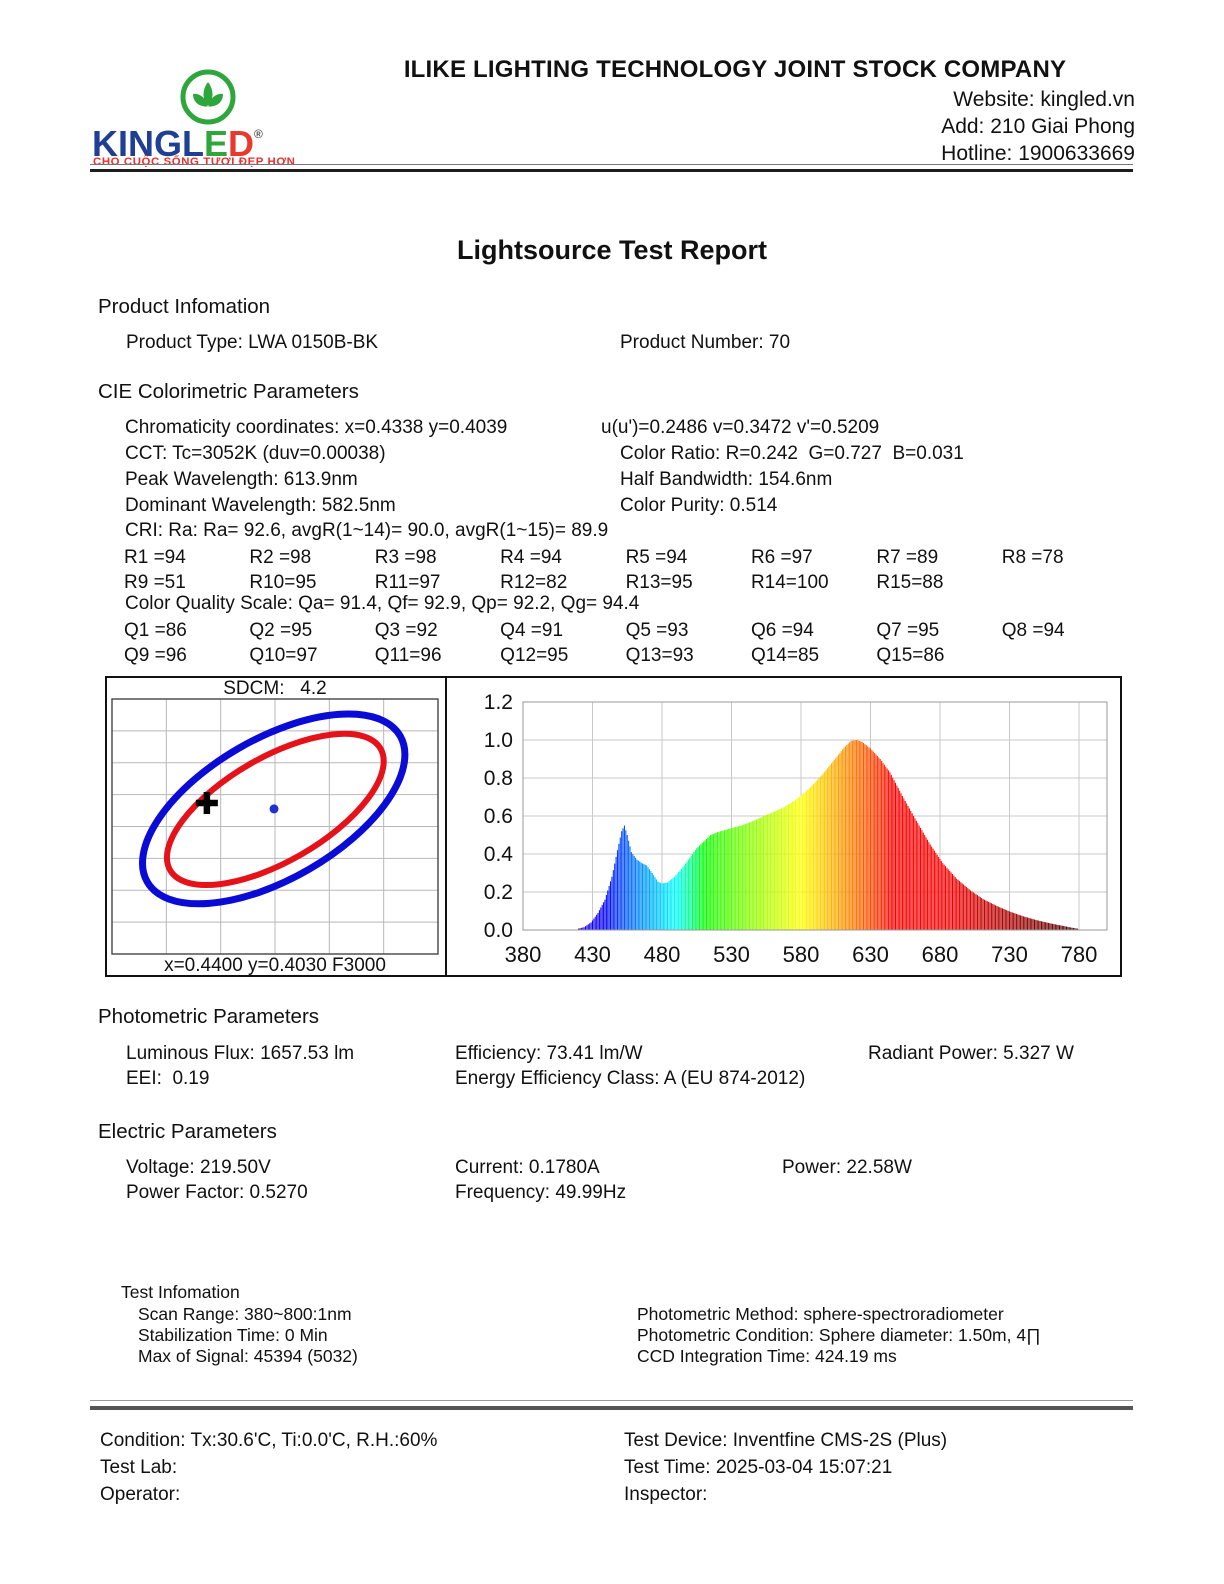 The image size is (1224, 1584). Describe the element at coordinates (532, 630) in the screenshot. I see `cqs-q-value: Q4 =91` at that location.